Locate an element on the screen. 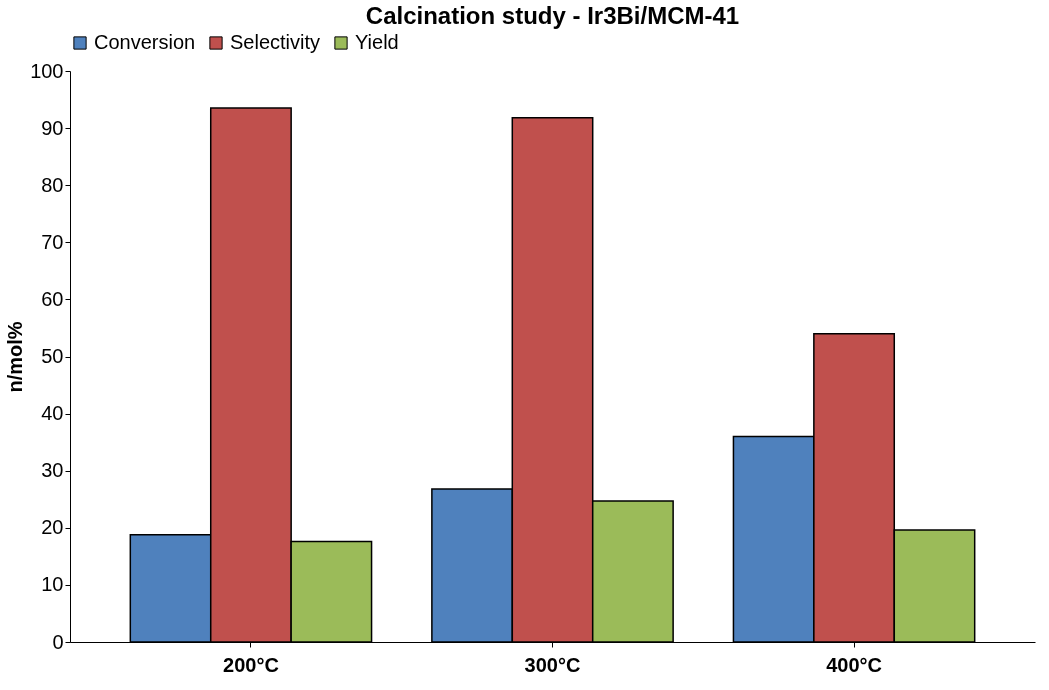 This screenshot has height=690, width=1049. y-axis-title: n/mol% is located at coordinates (15, 357).